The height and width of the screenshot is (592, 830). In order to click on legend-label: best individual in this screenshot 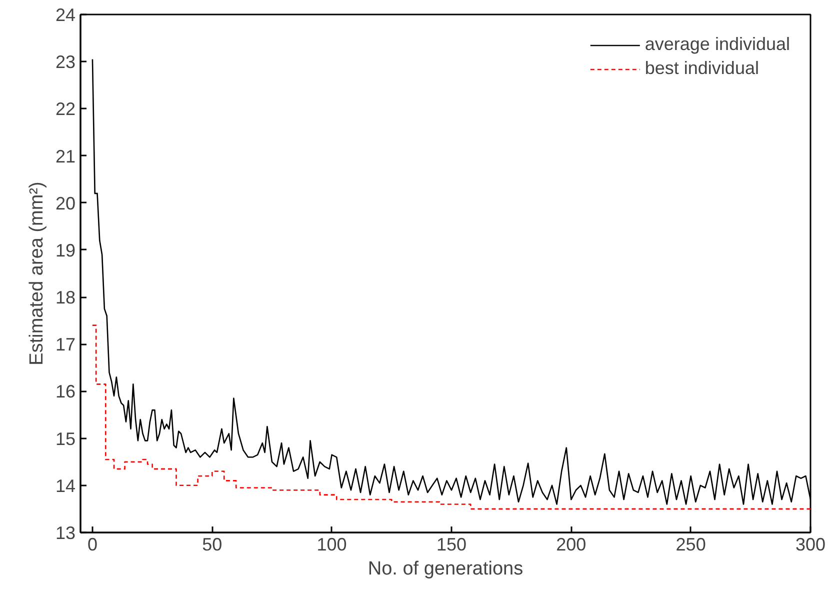, I will do `click(701, 68)`.